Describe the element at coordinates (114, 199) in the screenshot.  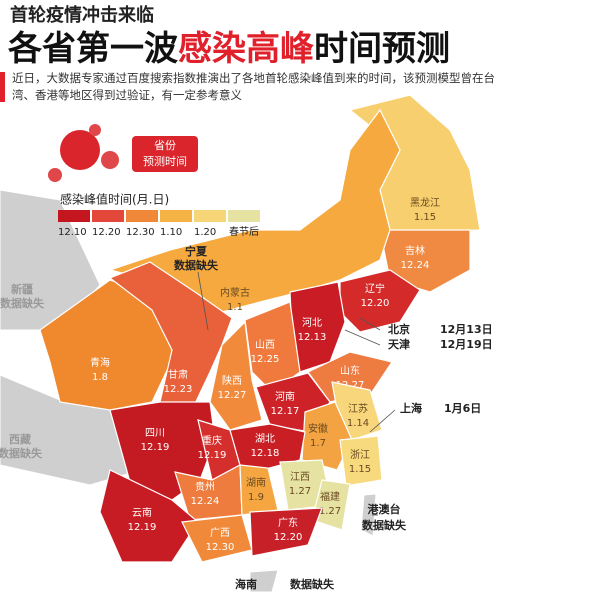
I see `legend-title: 感染峰值时间(月.日)` at that location.